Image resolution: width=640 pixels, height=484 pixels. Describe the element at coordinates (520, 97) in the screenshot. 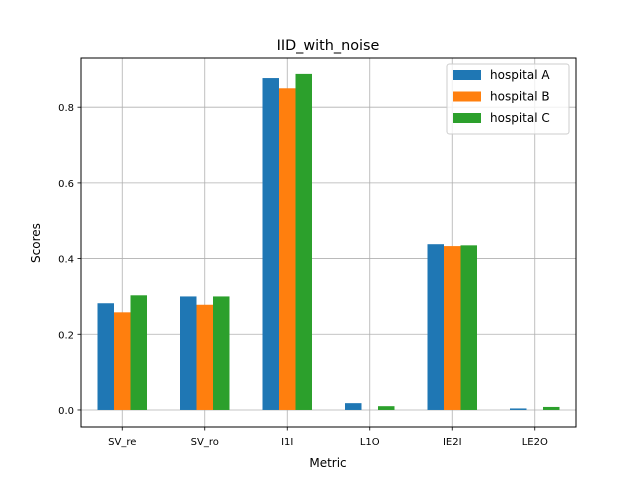

I see `legend-label: hospital B` at that location.